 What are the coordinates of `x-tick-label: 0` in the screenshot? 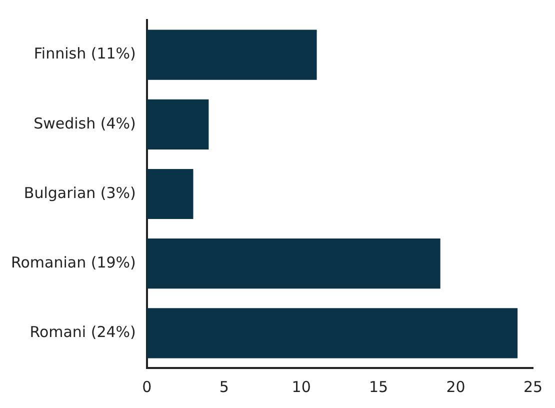 It's located at (147, 387).